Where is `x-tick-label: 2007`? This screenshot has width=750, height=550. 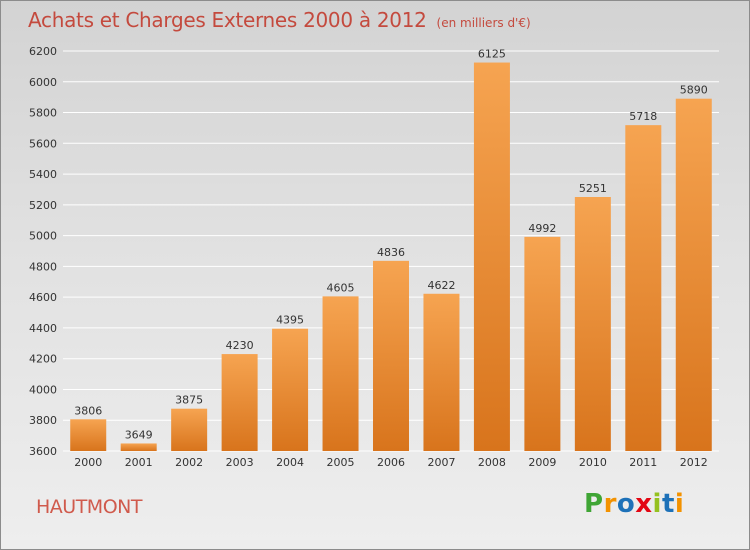
x-tick-label: 2007 is located at coordinates (441, 462).